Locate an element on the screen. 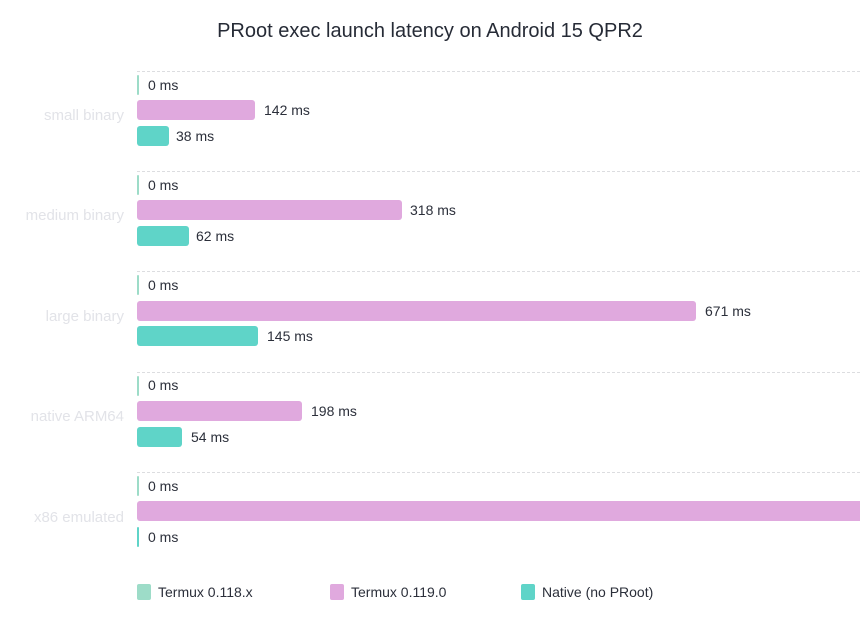  value-label: 318 ms is located at coordinates (433, 210).